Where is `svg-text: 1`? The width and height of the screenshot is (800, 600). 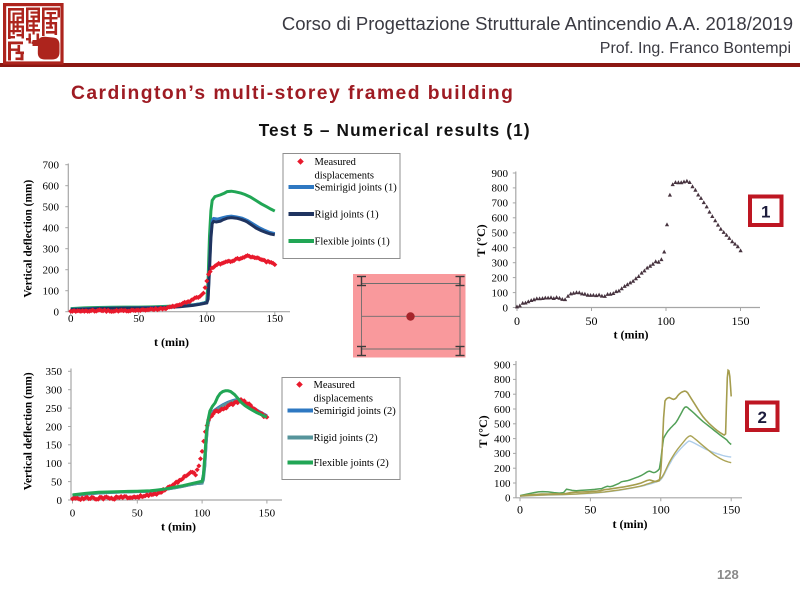 svg-text: 1 is located at coordinates (765, 212).